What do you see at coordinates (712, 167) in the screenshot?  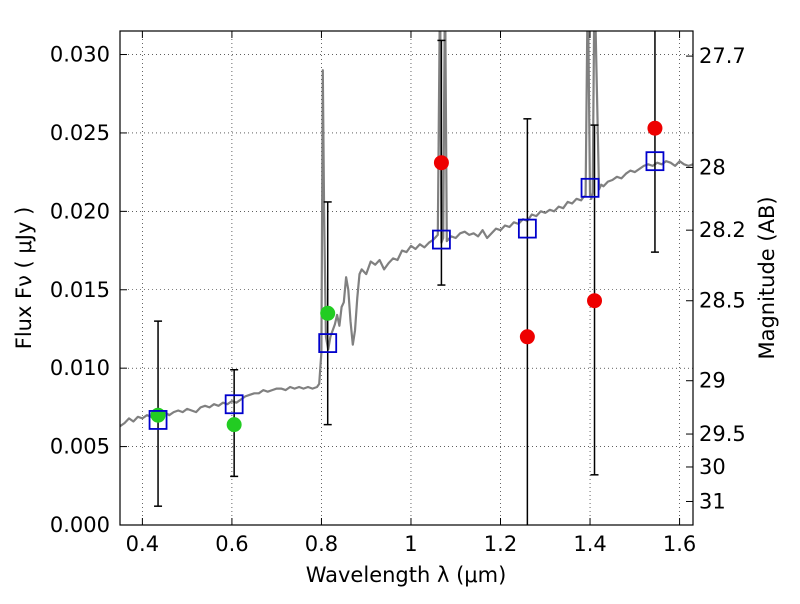 I see `y2-tick-label: 28` at bounding box center [712, 167].